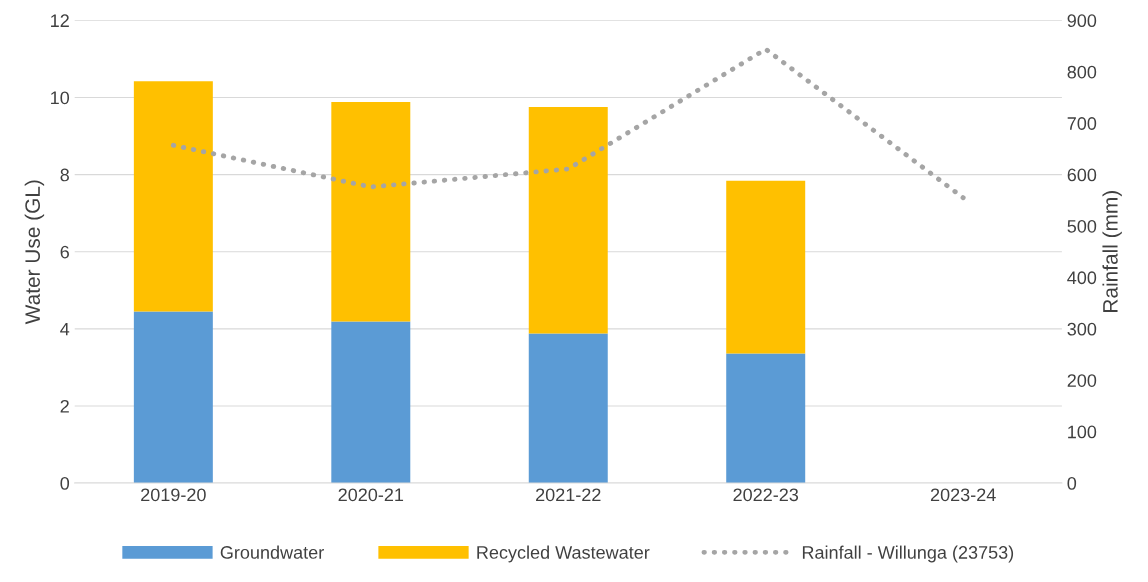  I want to click on y2-tick-label: 200, so click(1082, 380).